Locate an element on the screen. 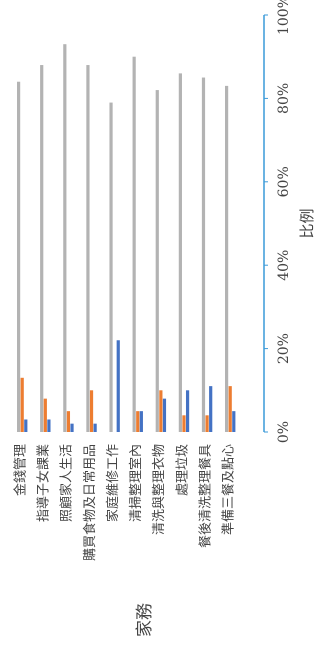 The image size is (326, 652). category-label: 餐後清洗整理餐具 is located at coordinates (205, 496).